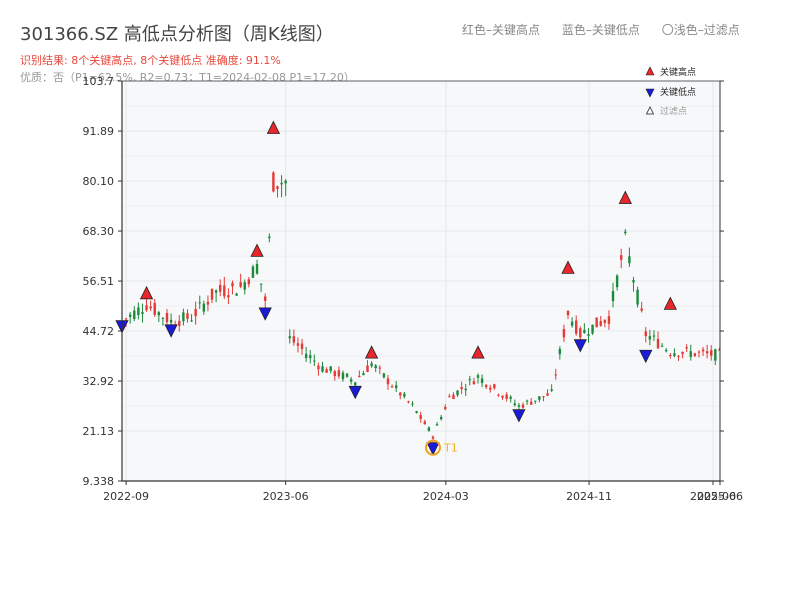 This screenshot has height=600, width=800. Describe the element at coordinates (99, 131) in the screenshot. I see `y-tick-label: 91.89` at that location.